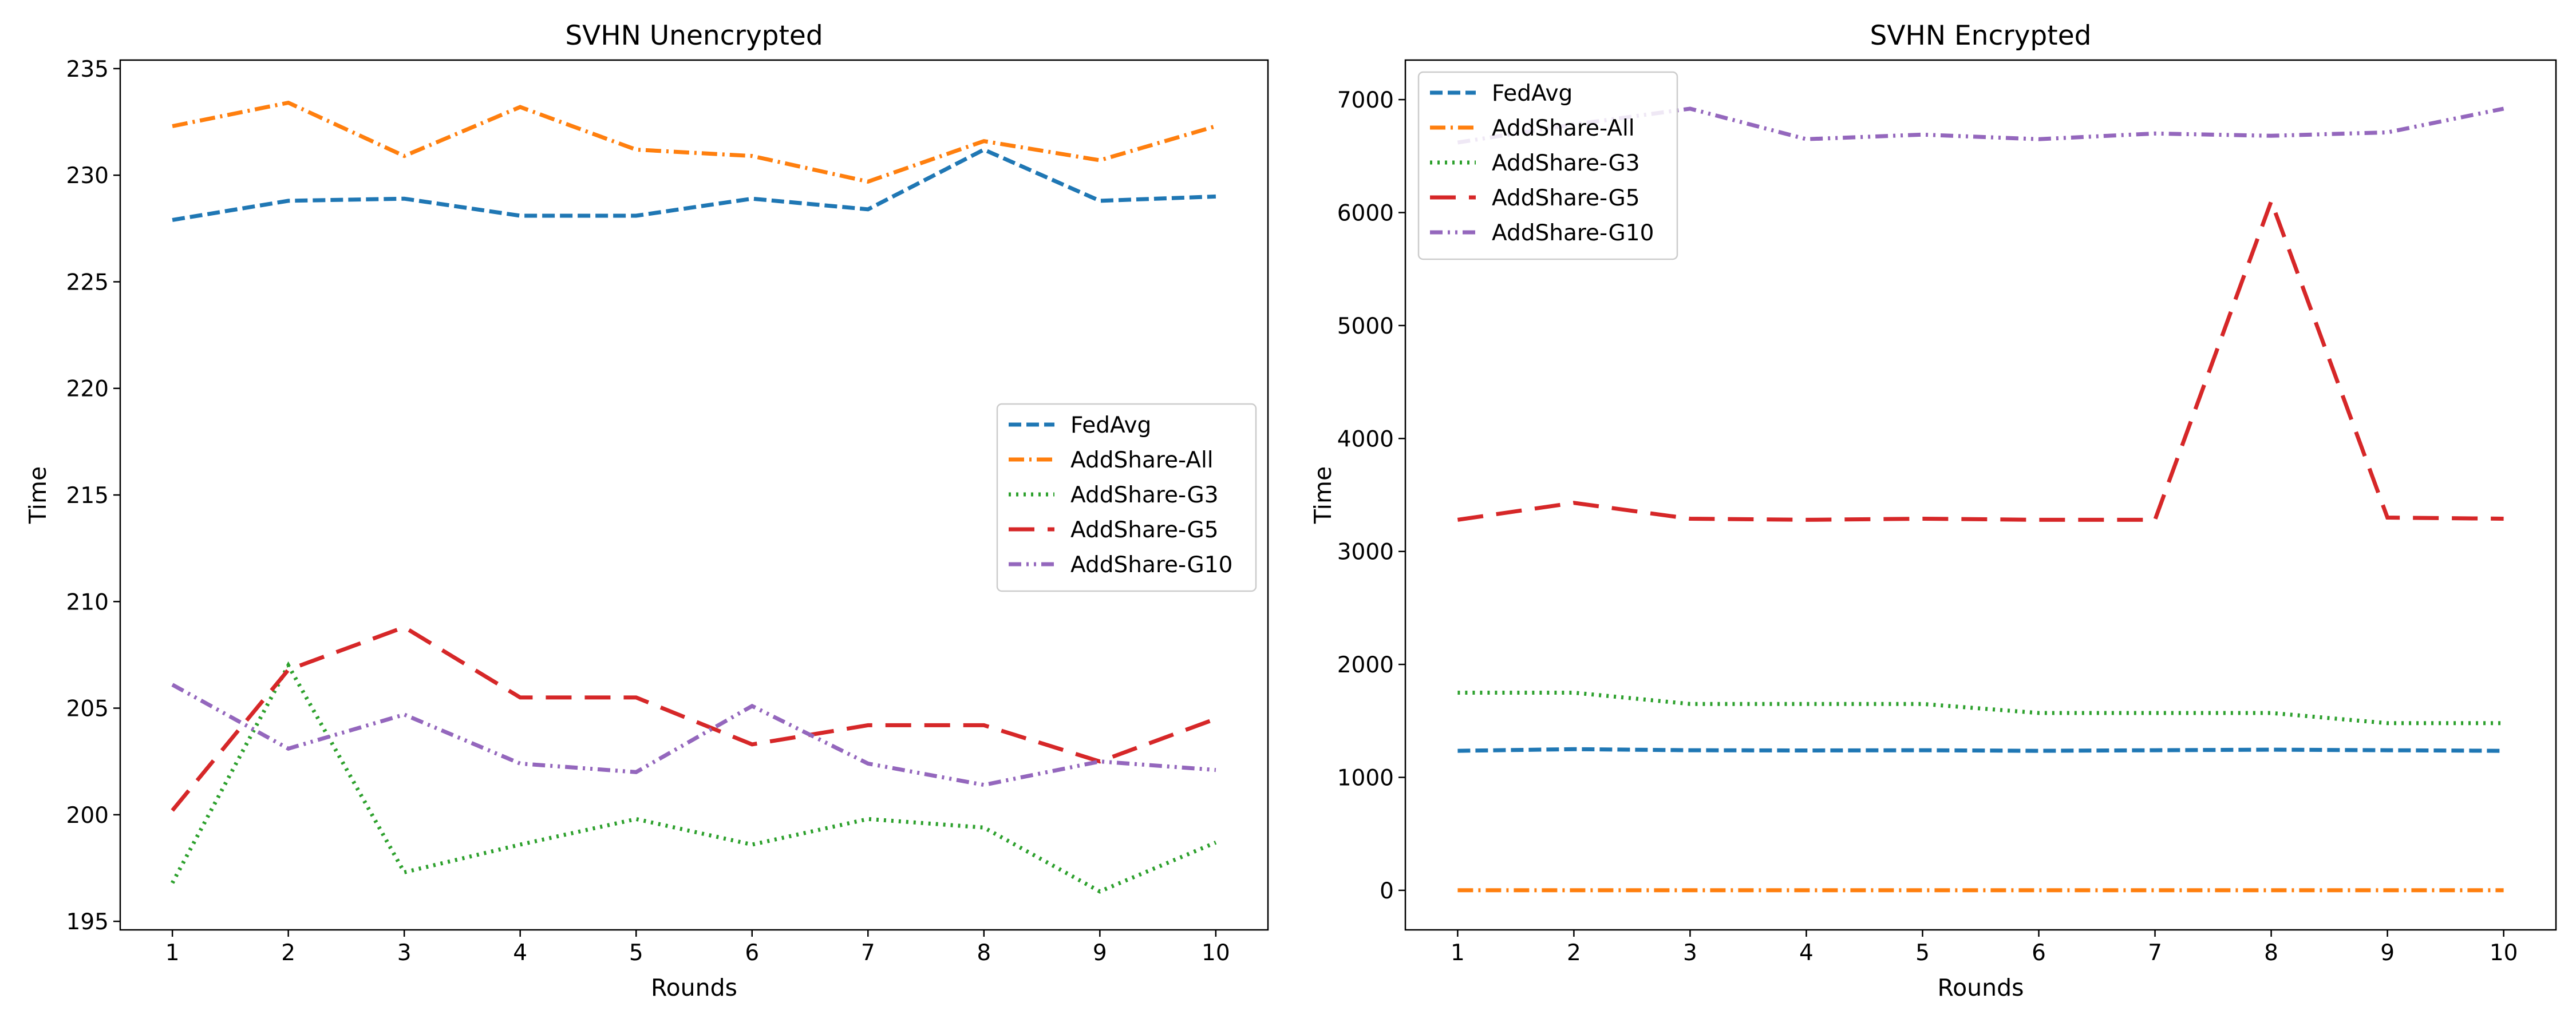 Image resolution: width=2576 pixels, height=1030 pixels. Describe the element at coordinates (1387, 891) in the screenshot. I see `y-tick-label: 0` at that location.